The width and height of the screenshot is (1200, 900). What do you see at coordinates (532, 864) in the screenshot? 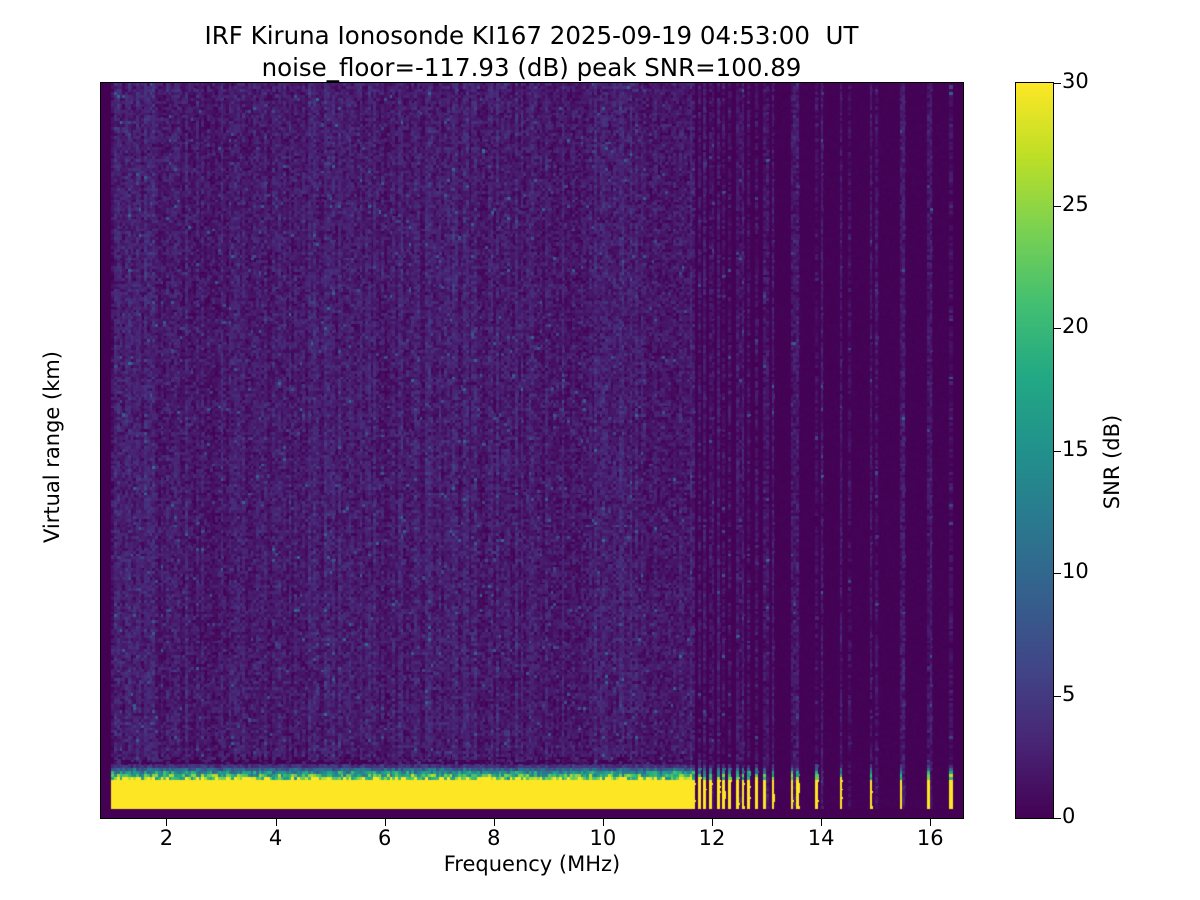
I see `x-axis-label: Frequency (MHz)` at bounding box center [532, 864].